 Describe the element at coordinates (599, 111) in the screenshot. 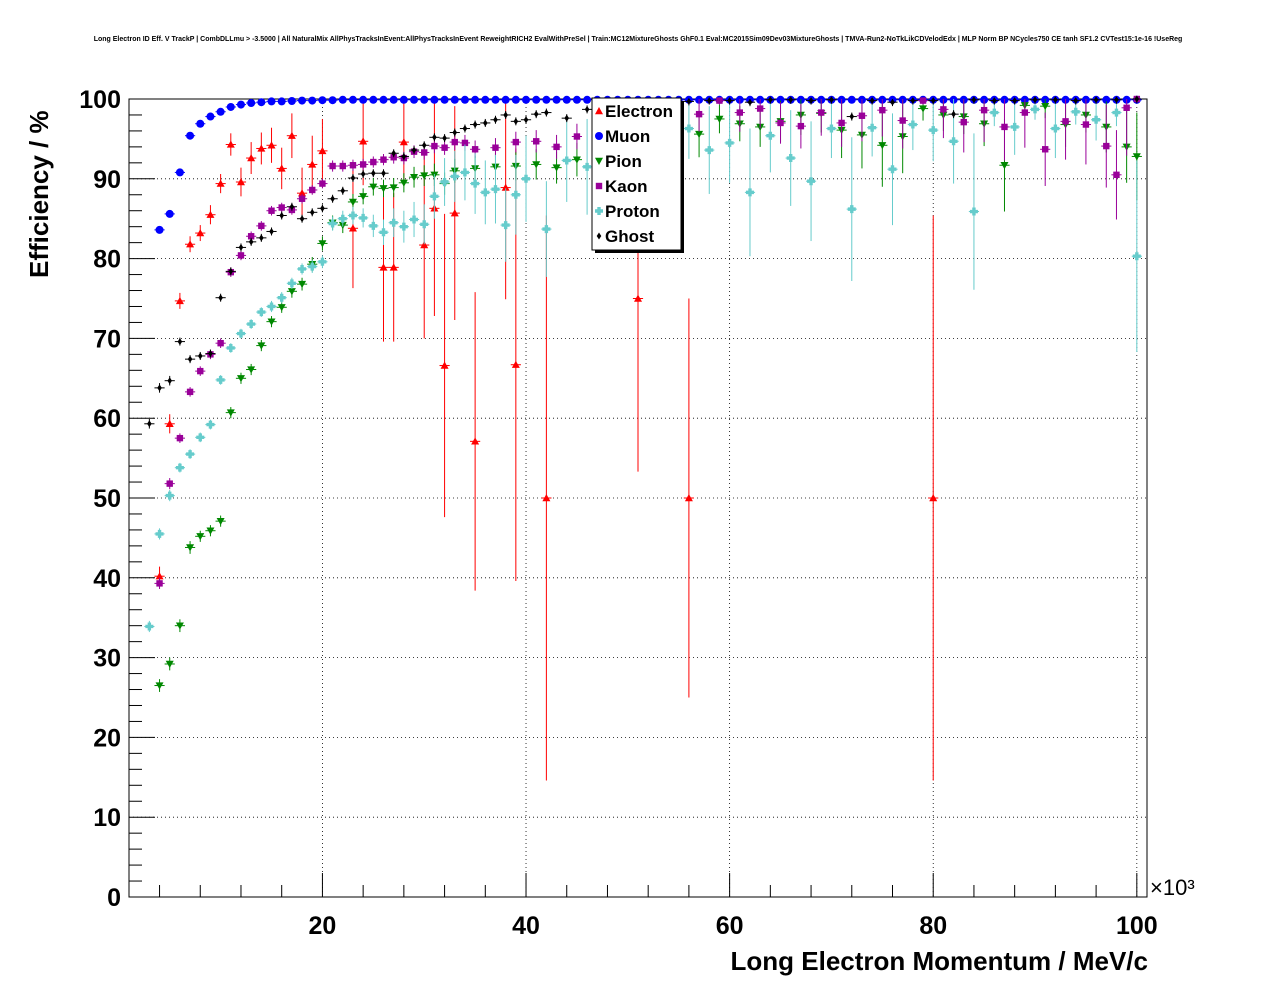

I see `legend-marker-electron` at that location.